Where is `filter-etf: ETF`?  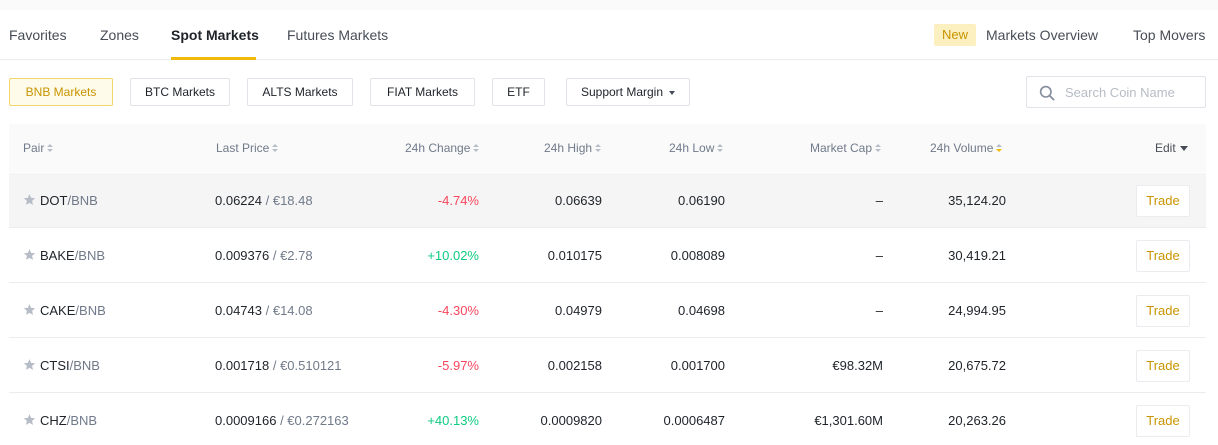 filter-etf: ETF is located at coordinates (518, 92).